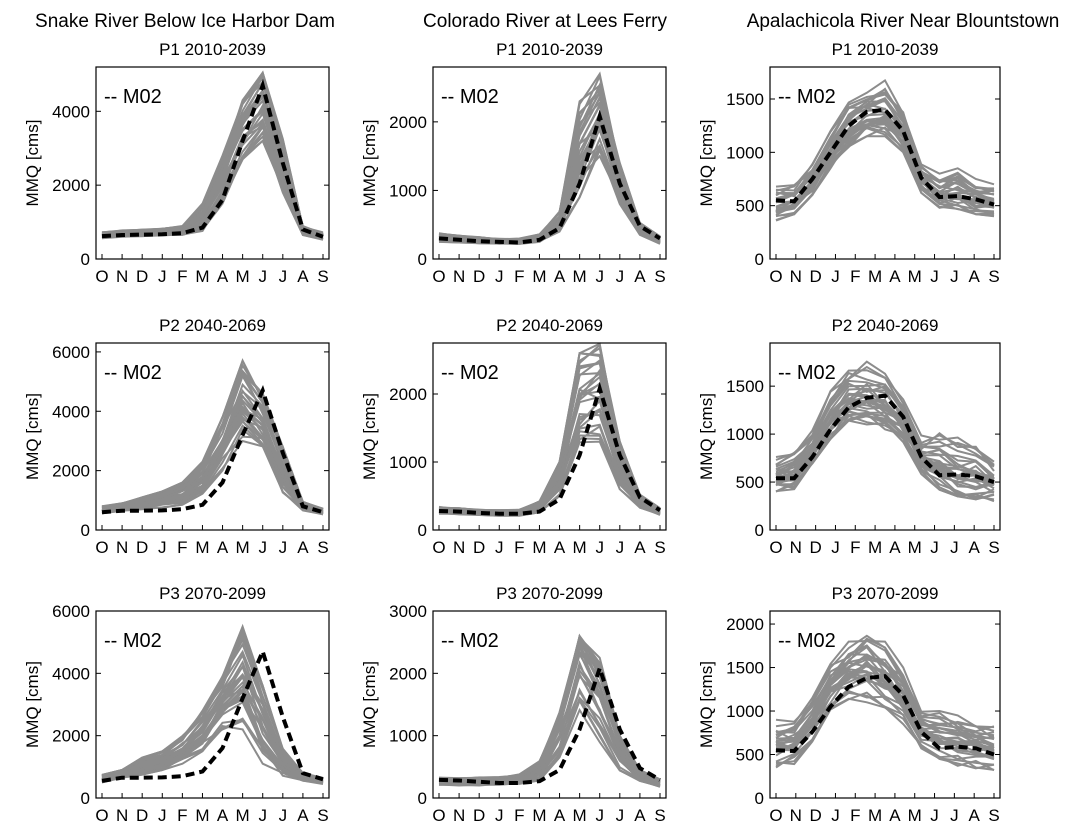 This screenshot has height=831, width=1079. What do you see at coordinates (750, 482) in the screenshot?
I see `y-tick-label: 500` at bounding box center [750, 482].